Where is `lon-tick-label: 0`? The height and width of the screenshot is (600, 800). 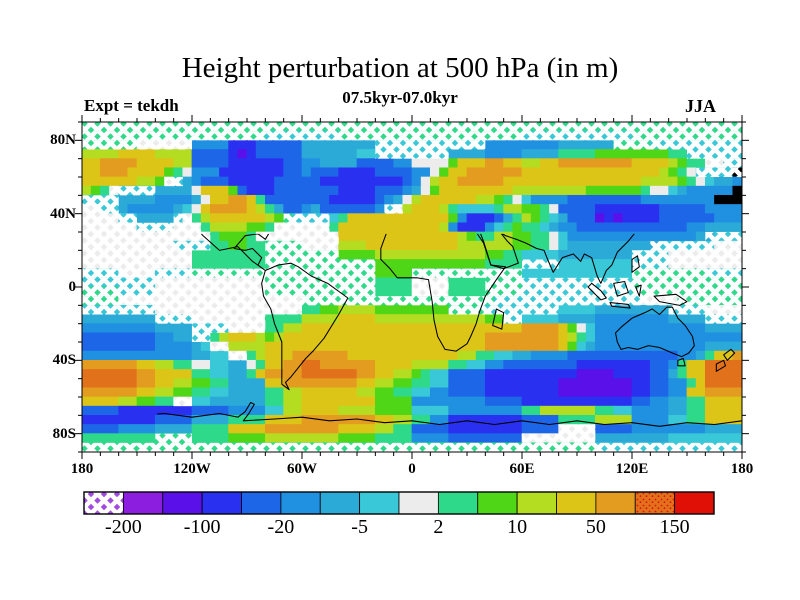
lon-tick-label: 0 is located at coordinates (412, 469).